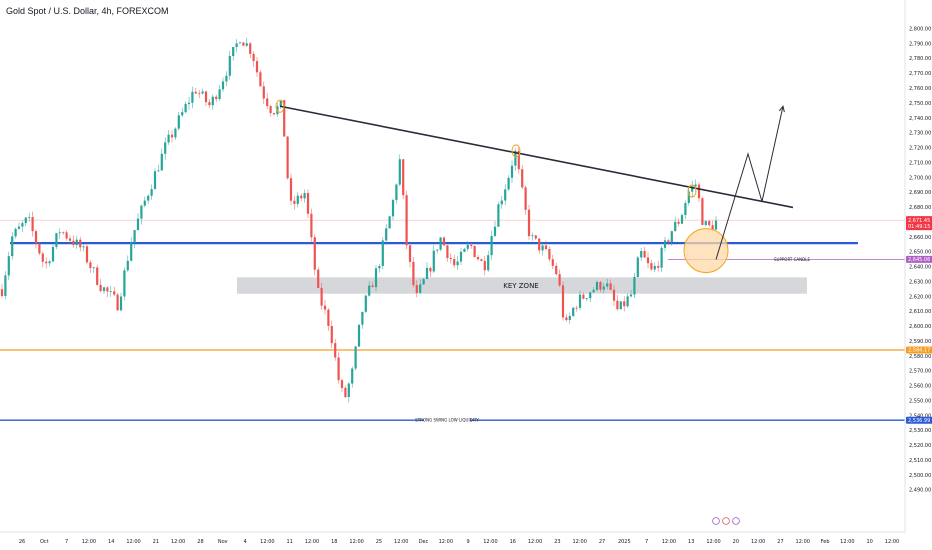 This screenshot has width=932, height=550. I want to click on price-tick-label: 2,580.00, so click(920, 357).